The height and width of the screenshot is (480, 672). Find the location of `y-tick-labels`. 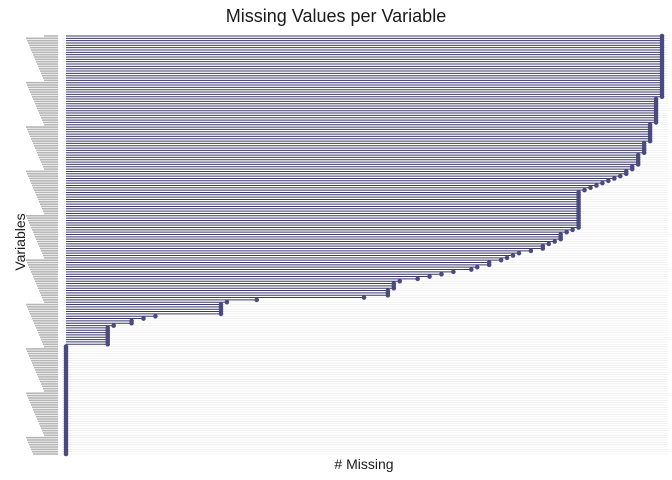

y-tick-labels is located at coordinates (42, 245).